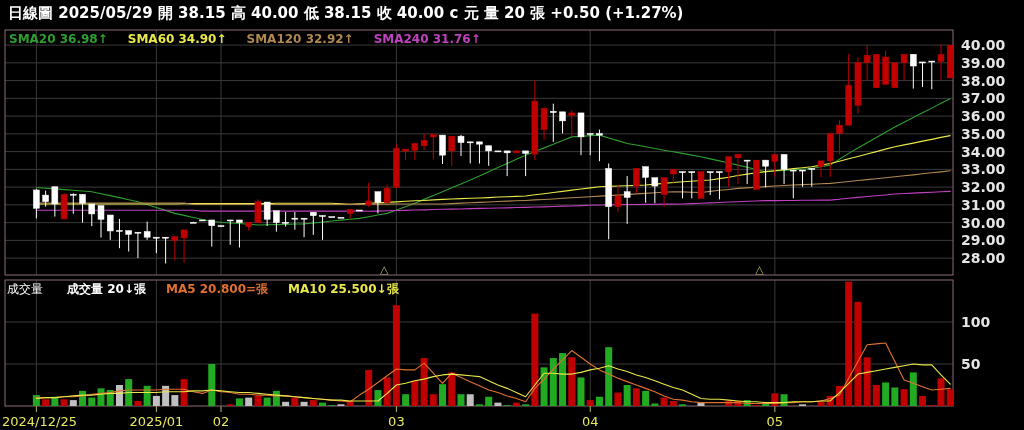 This screenshot has height=430, width=1024. What do you see at coordinates (983, 98) in the screenshot?
I see `y-tick-label: 37.00` at bounding box center [983, 98].